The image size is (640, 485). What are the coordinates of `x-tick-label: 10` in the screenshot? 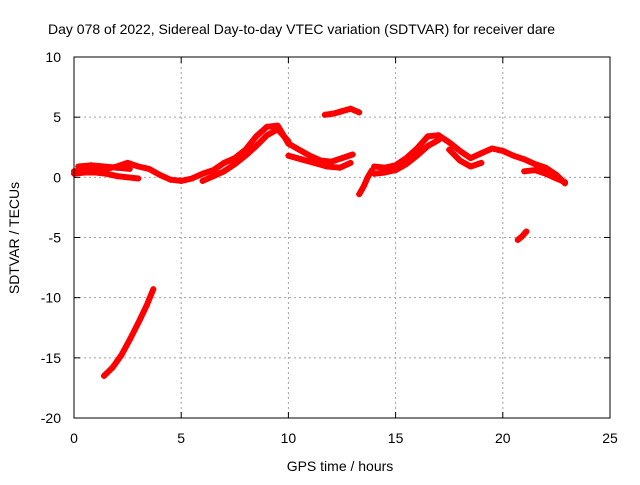 It's located at (289, 438).